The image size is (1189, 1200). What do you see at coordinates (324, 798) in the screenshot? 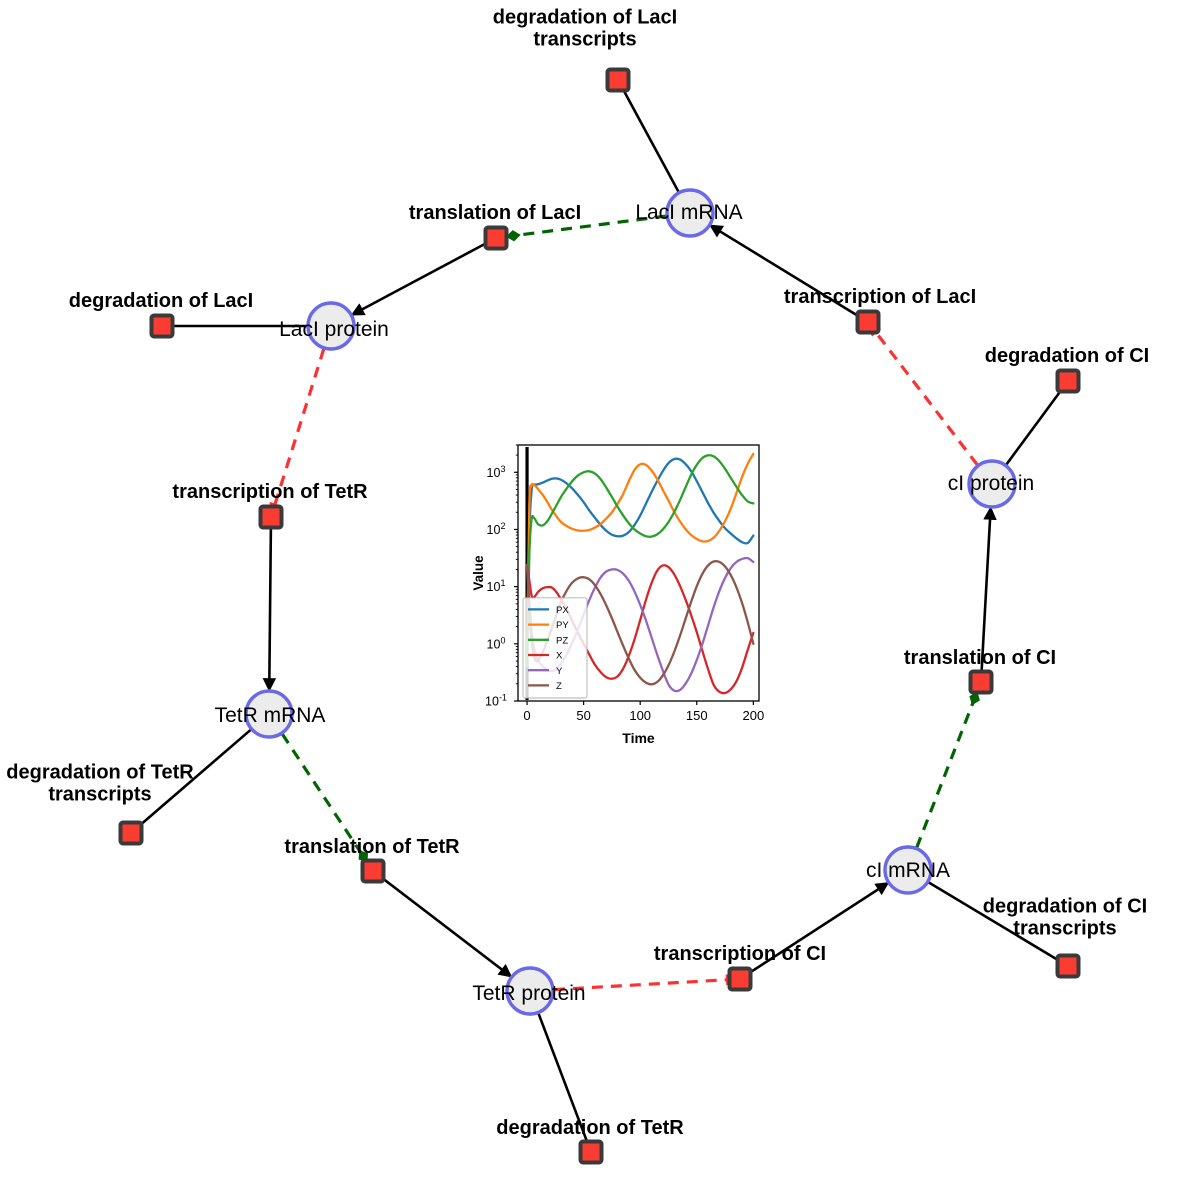
I see `edge-tetr-mrna-to-translation-tetr` at bounding box center [324, 798].